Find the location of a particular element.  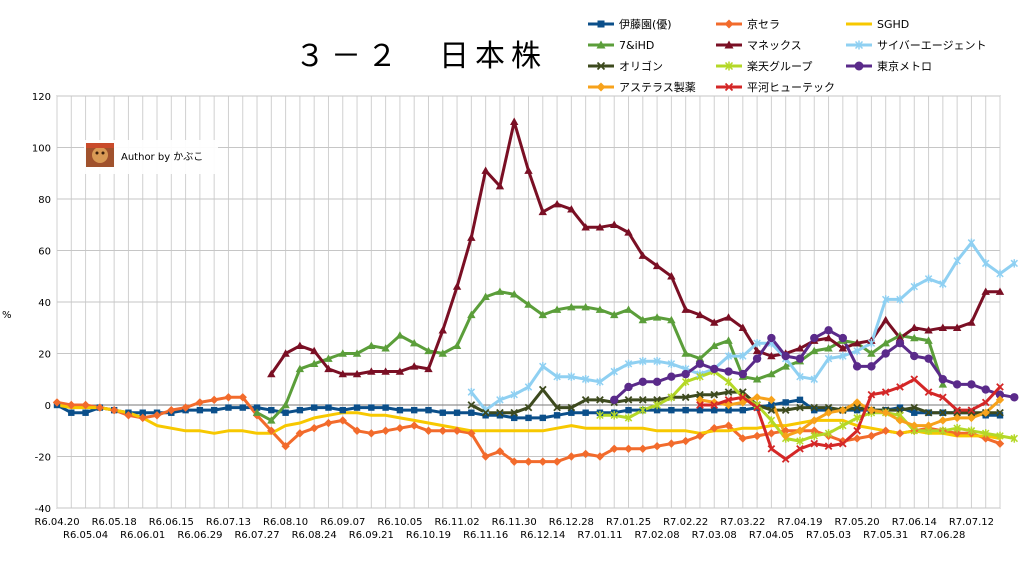

x-tick-label: R6.08.24 is located at coordinates (314, 535).